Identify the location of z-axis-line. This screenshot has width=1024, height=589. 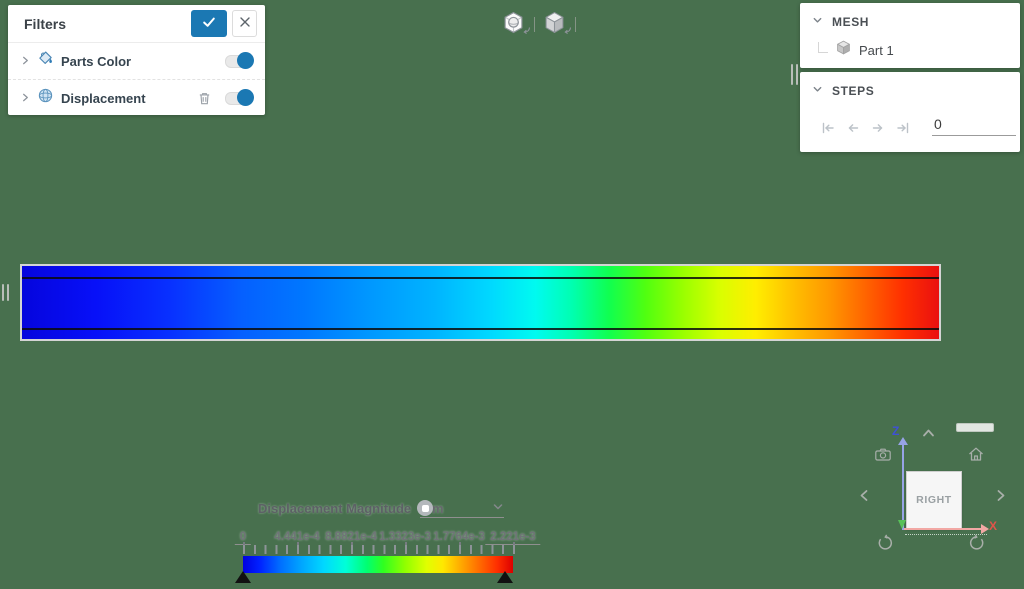
(903, 487).